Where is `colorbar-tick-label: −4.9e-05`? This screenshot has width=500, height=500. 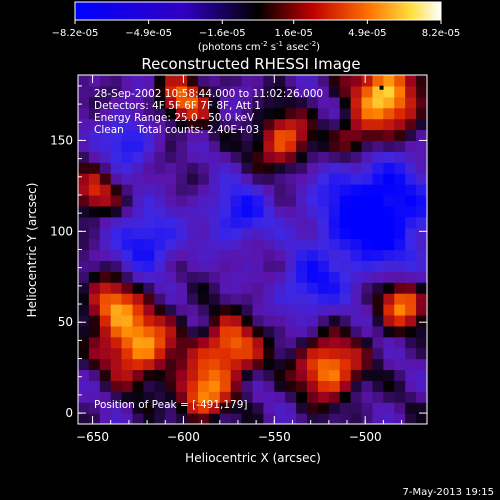
colorbar-tick-label: −4.9e-05 is located at coordinates (148, 33).